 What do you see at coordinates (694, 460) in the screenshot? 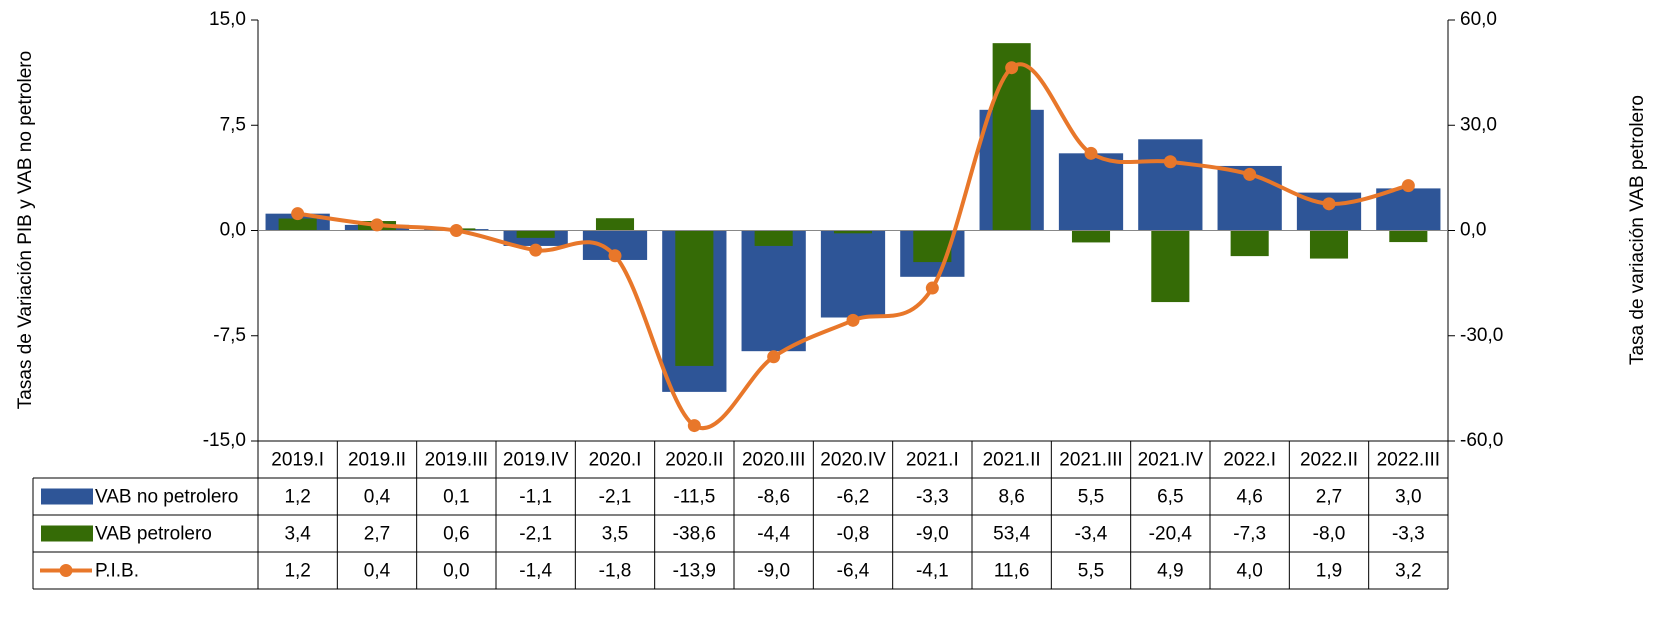
I see `x-tick-label: 2020.II` at bounding box center [694, 460].